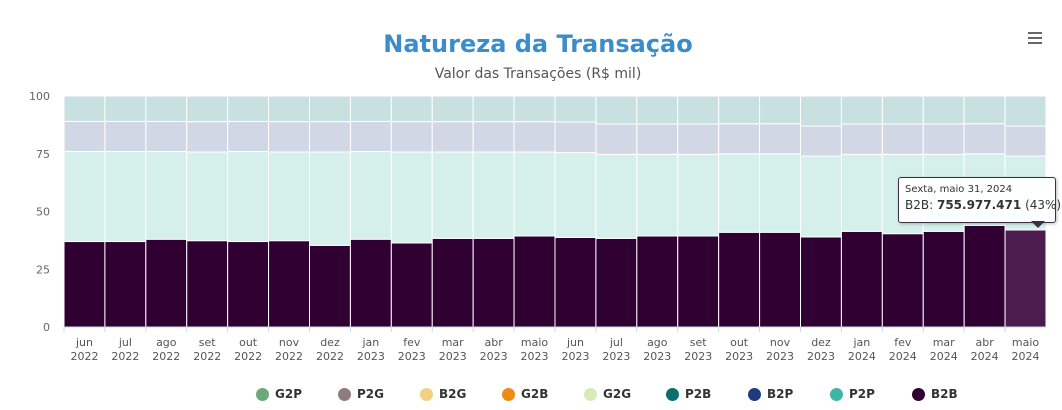  Describe the element at coordinates (39, 96) in the screenshot. I see `y-tick-label: 100` at that location.